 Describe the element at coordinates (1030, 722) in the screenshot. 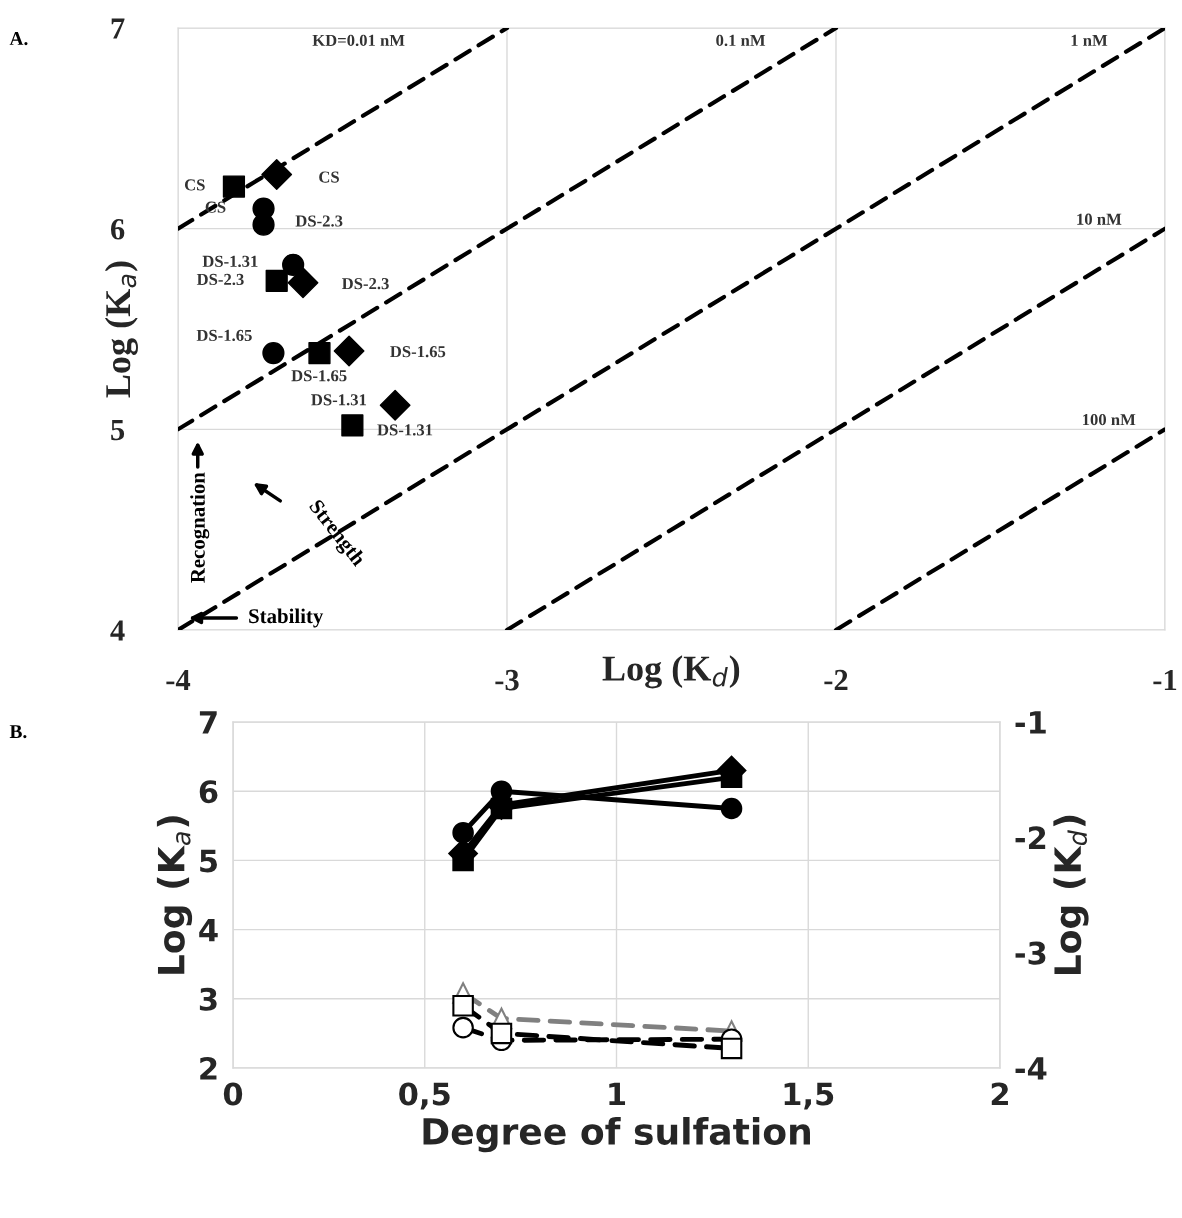

I see `y2-tick-label: -1` at that location.